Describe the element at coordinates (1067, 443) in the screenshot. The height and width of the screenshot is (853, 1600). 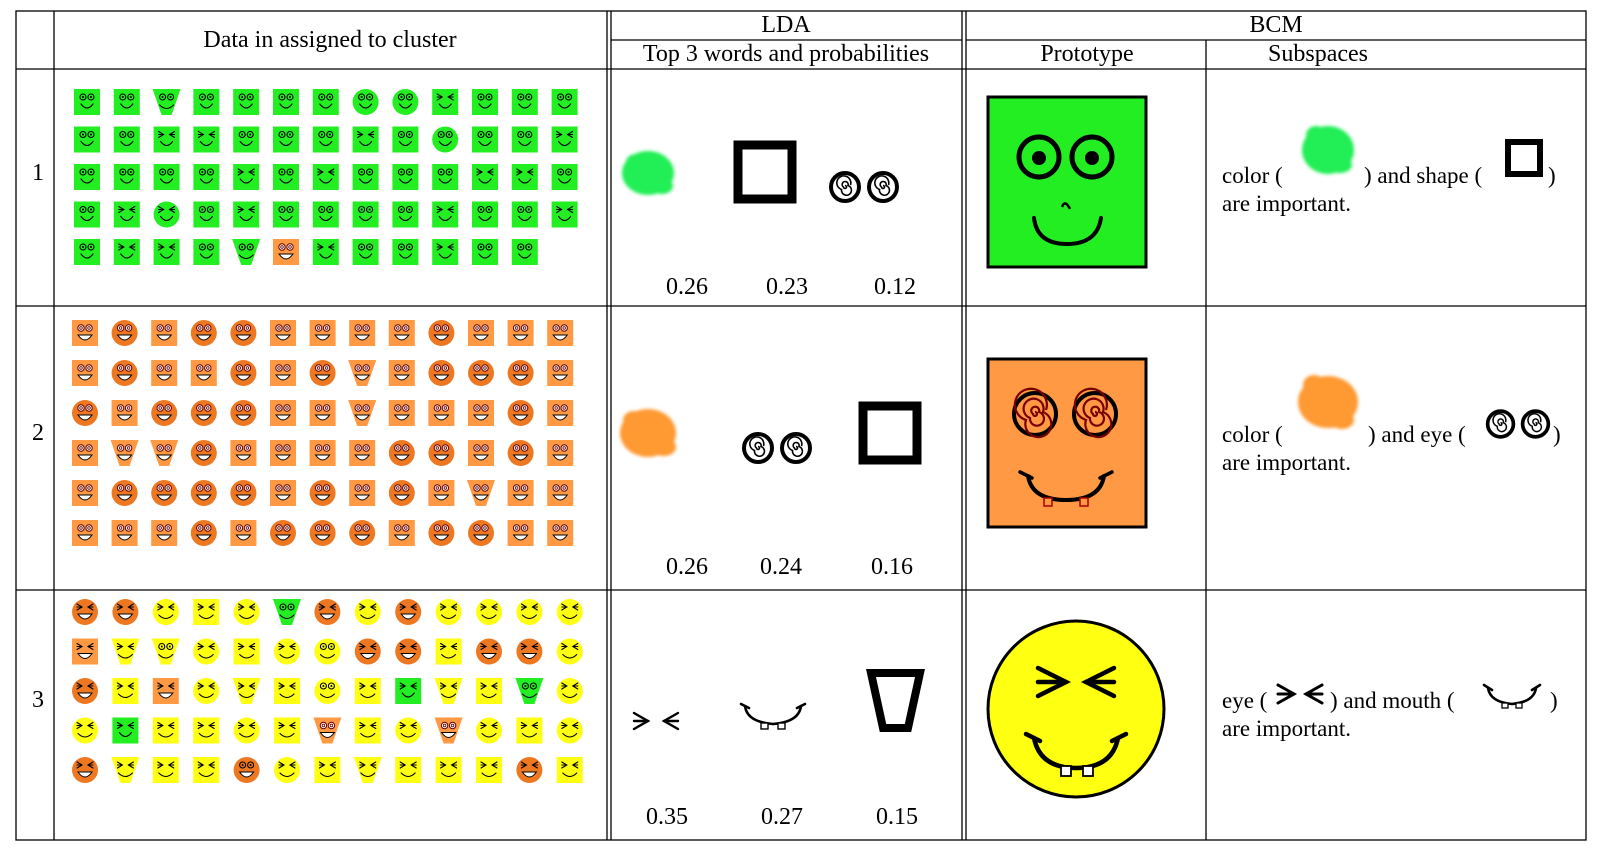
I see `prototype-orange-square-face` at that location.